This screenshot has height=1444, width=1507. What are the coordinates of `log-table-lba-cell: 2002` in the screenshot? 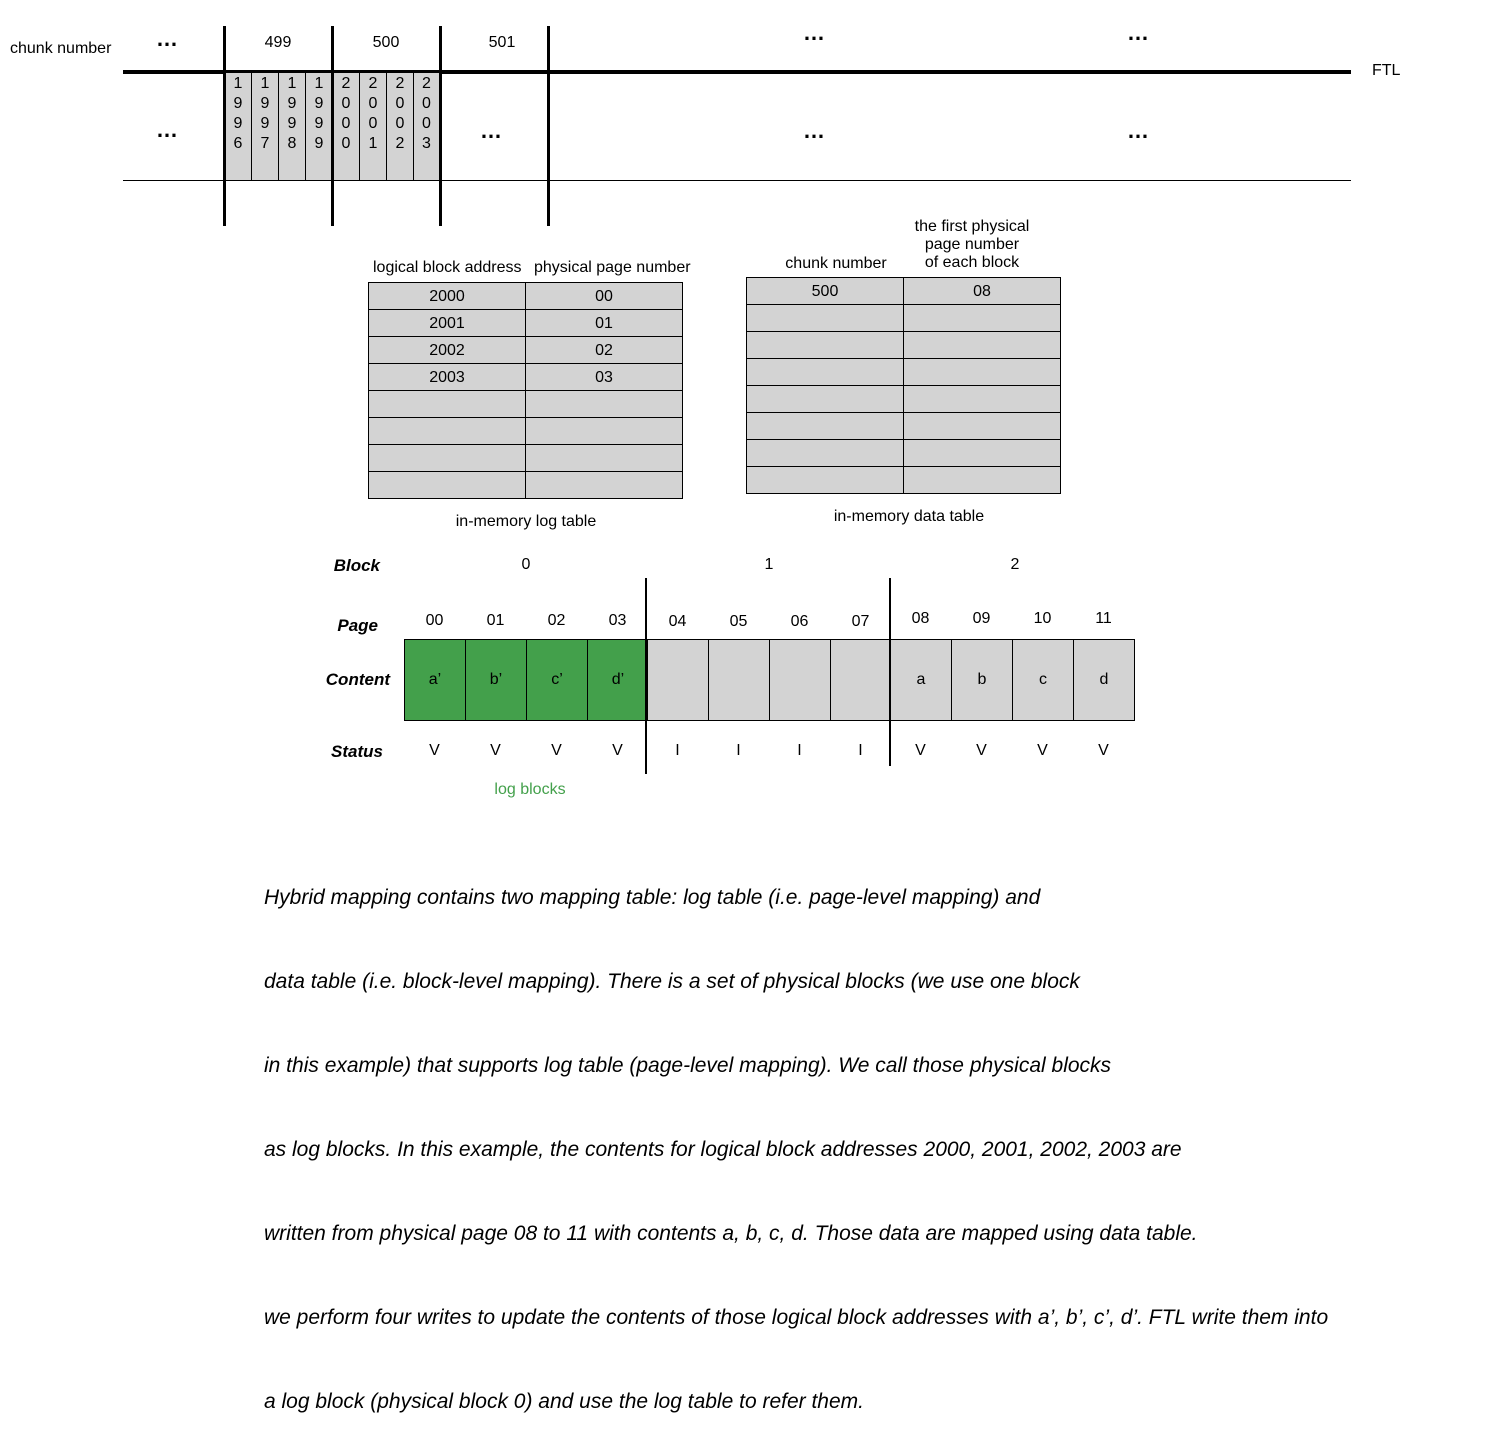 It's located at (447, 350).